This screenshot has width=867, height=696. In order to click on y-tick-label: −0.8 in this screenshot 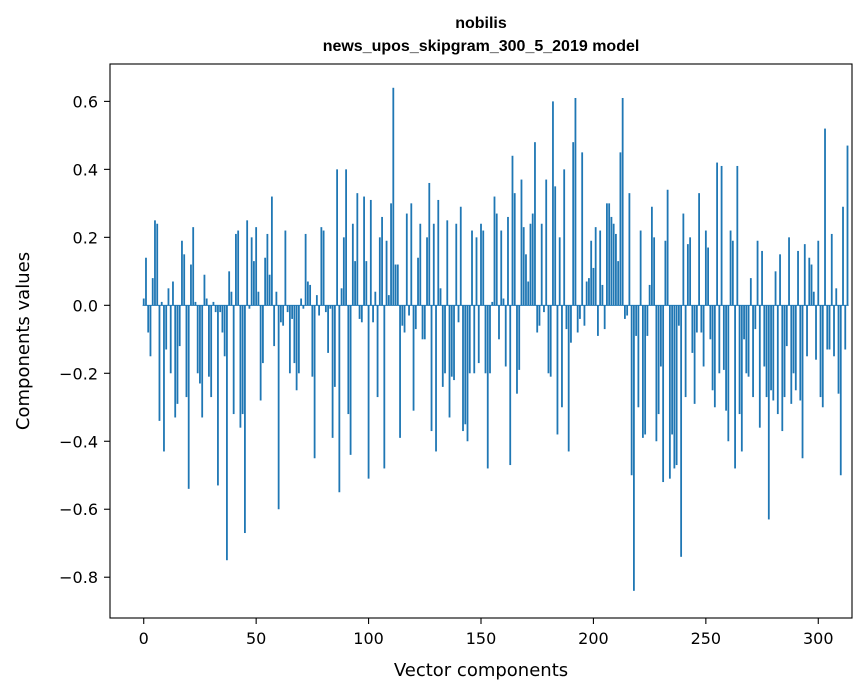, I will do `click(78, 577)`.